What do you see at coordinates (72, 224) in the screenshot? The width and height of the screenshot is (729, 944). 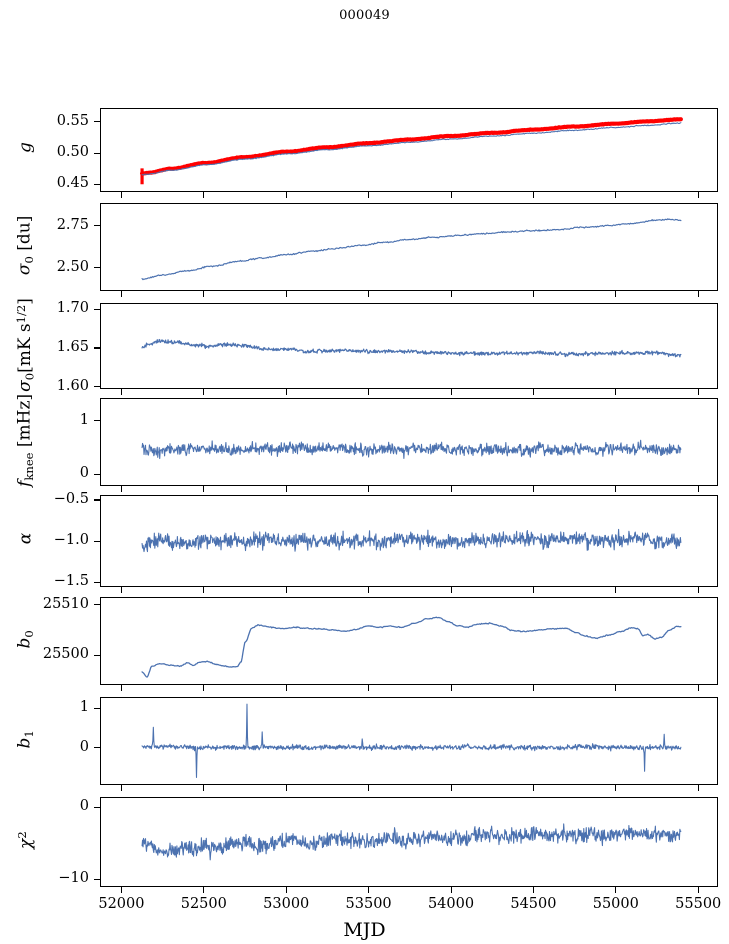 I see `y-tick-label-sigma0_du-1: 2.75` at bounding box center [72, 224].